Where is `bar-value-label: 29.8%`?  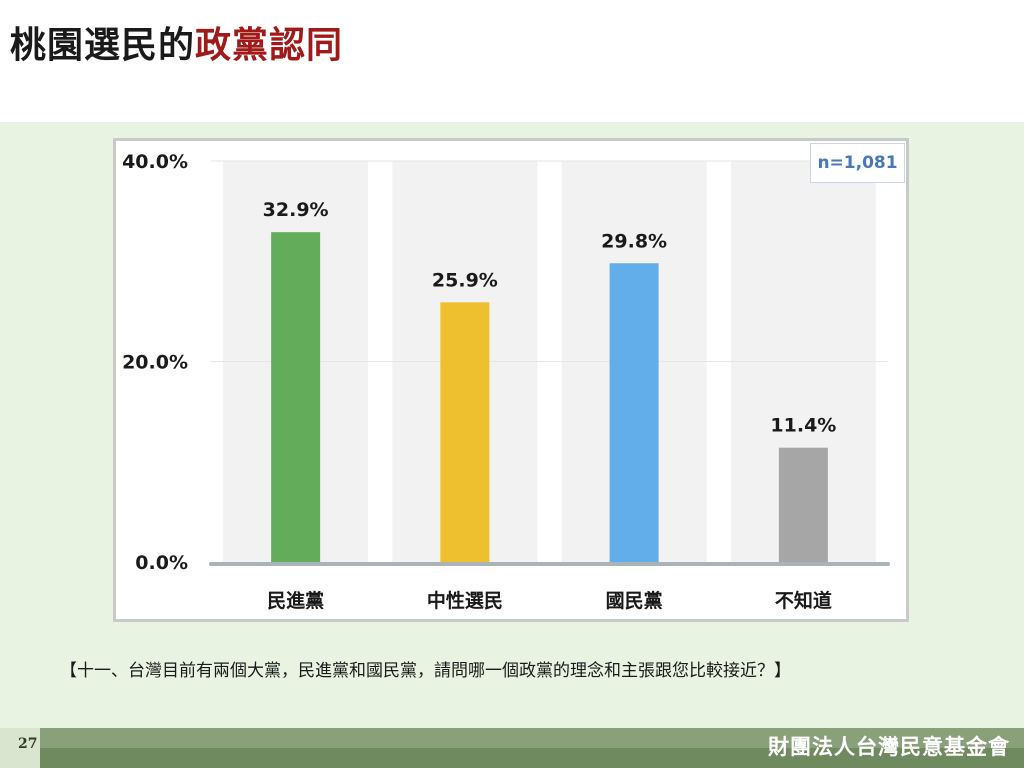
bar-value-label: 29.8% is located at coordinates (634, 241).